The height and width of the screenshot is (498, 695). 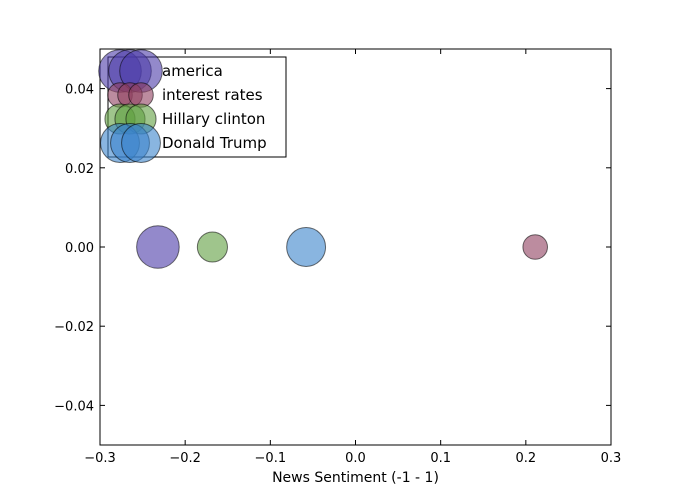 What do you see at coordinates (342, 247) in the screenshot?
I see `points-layer` at bounding box center [342, 247].